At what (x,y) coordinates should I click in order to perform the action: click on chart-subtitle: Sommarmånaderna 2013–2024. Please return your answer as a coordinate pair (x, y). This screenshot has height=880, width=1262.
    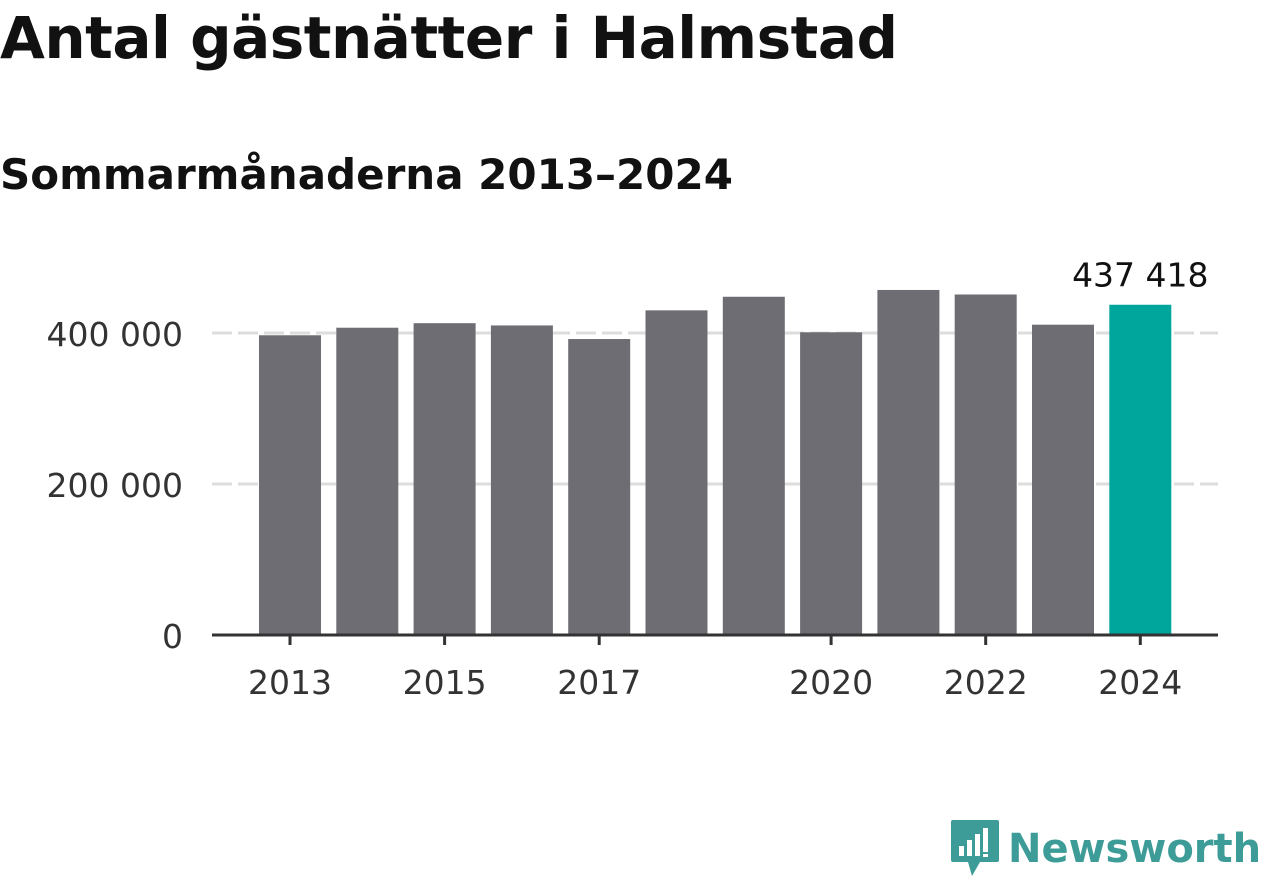
    Looking at the image, I should click on (366, 174).